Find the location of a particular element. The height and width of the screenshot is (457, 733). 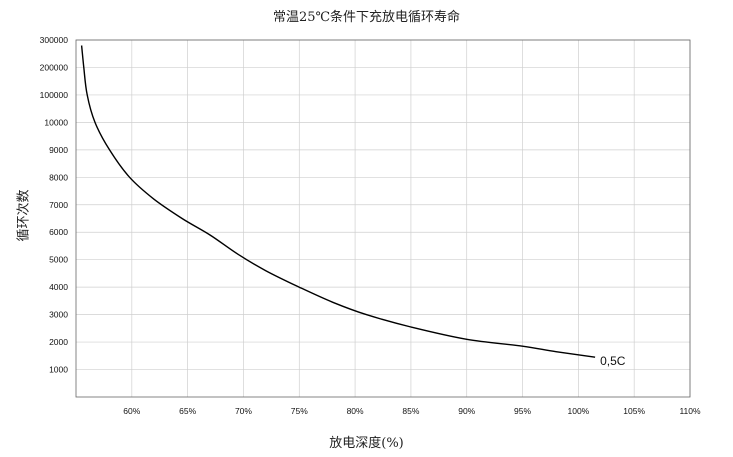

x-tick-label: 110% is located at coordinates (690, 411).